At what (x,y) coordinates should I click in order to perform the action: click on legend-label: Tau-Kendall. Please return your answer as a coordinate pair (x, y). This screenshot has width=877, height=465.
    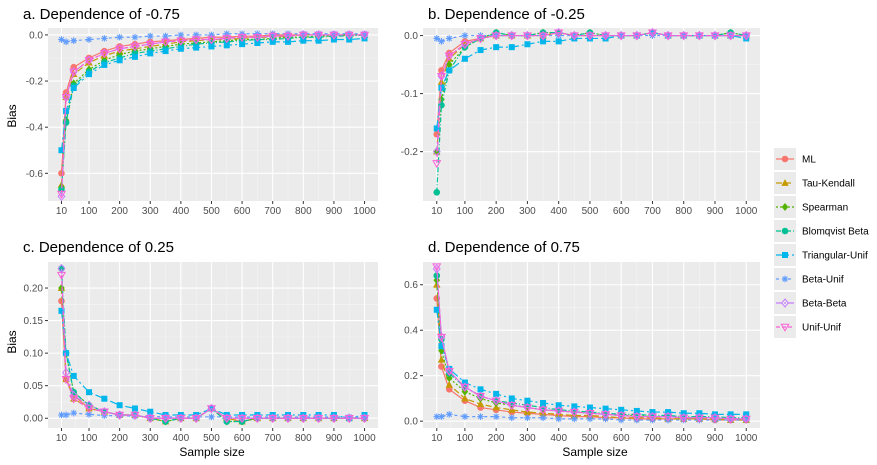
    Looking at the image, I should click on (828, 184).